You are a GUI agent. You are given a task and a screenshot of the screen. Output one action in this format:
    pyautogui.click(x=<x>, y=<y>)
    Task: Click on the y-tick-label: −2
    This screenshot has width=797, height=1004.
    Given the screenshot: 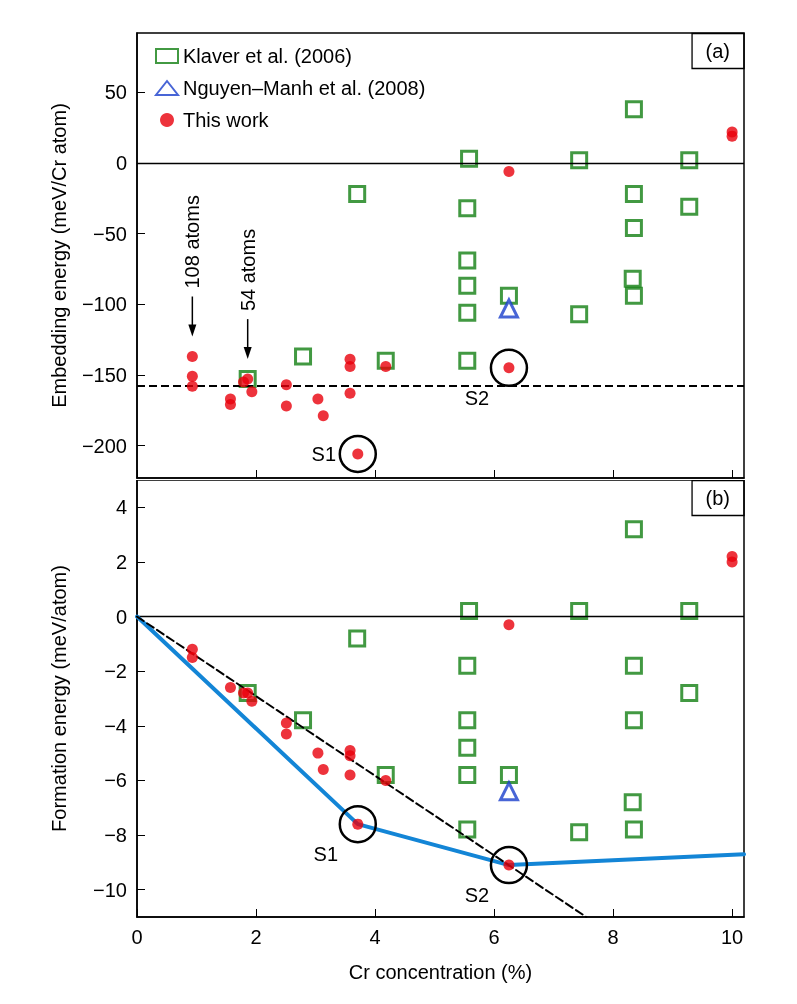 What is the action you would take?
    pyautogui.click(x=115, y=671)
    